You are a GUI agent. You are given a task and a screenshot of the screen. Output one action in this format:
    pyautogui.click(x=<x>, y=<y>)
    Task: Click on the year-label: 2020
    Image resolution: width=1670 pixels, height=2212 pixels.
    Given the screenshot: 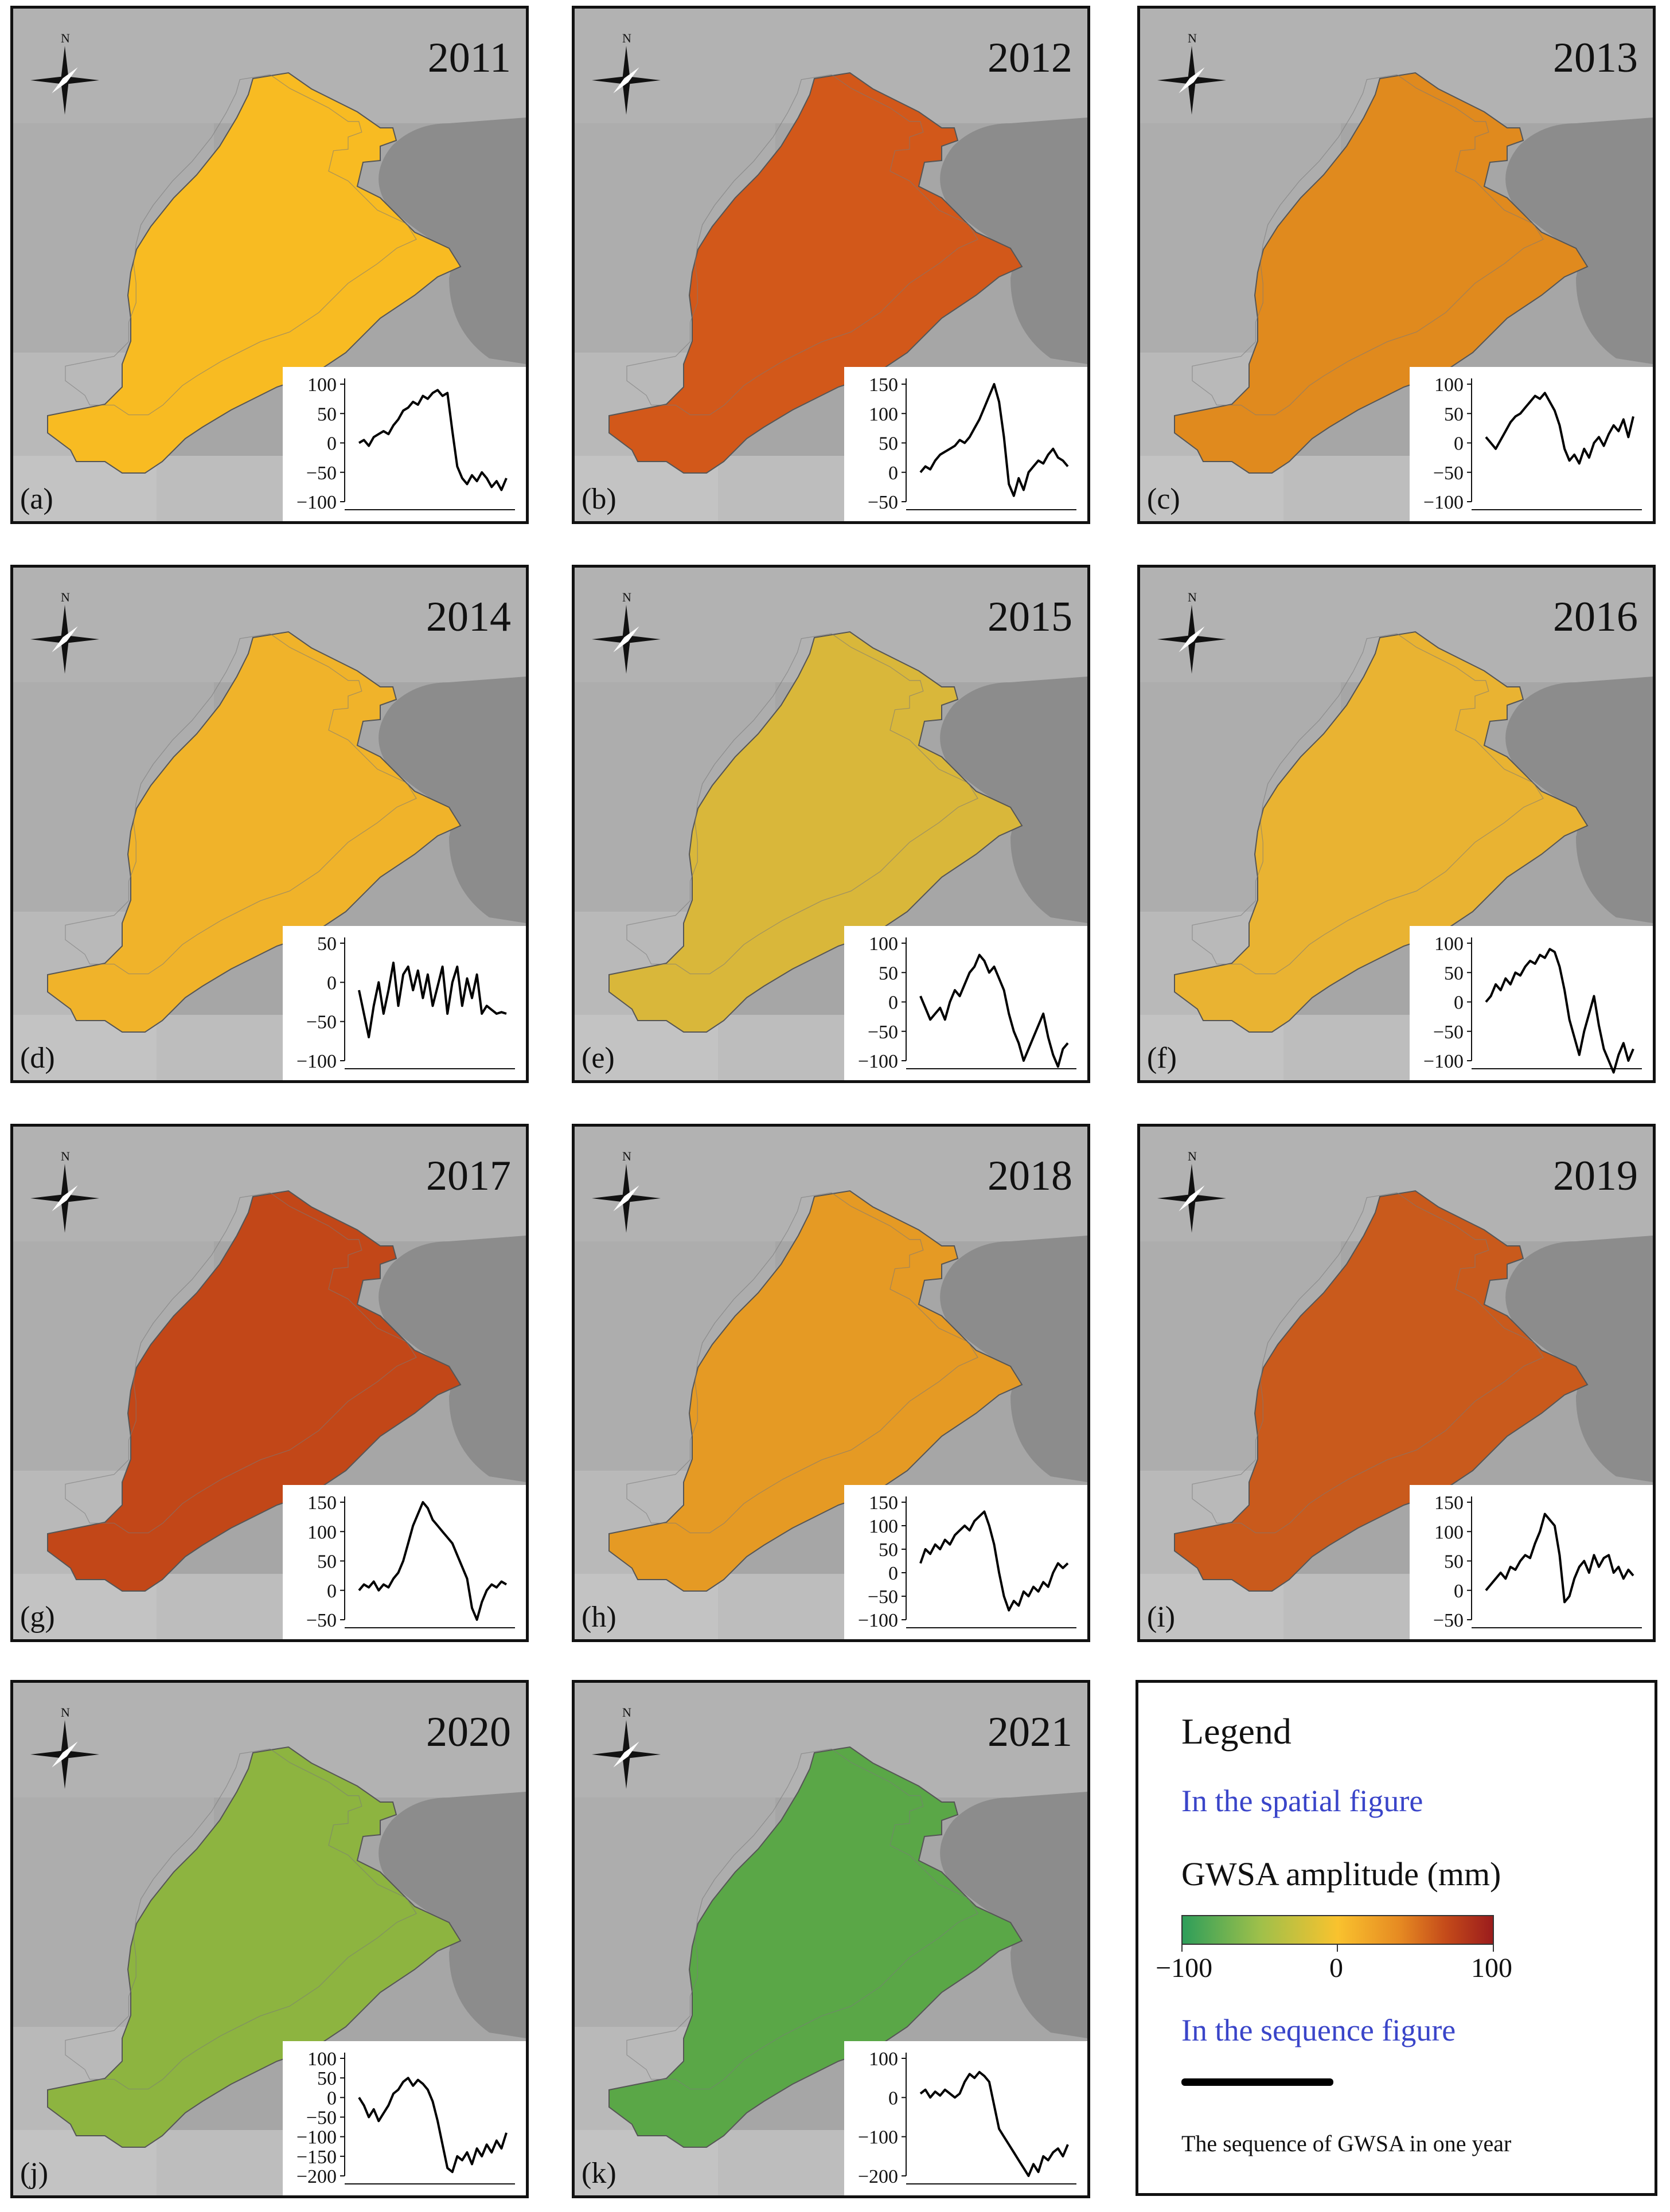 What is the action you would take?
    pyautogui.click(x=468, y=1733)
    